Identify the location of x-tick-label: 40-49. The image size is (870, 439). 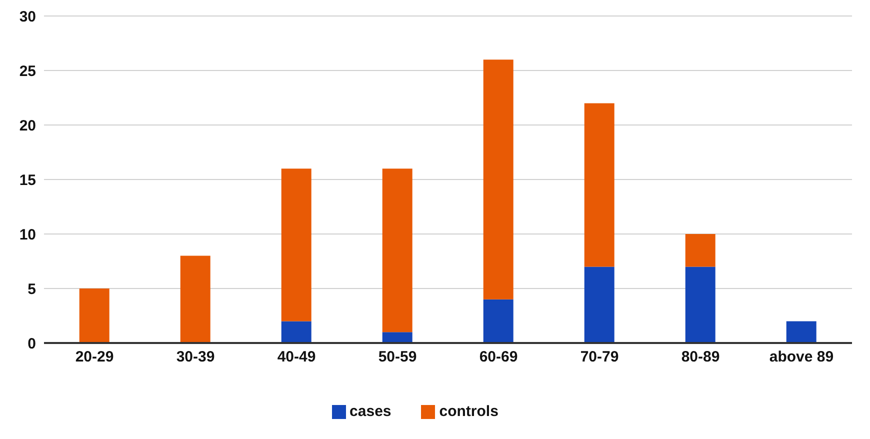
(296, 357).